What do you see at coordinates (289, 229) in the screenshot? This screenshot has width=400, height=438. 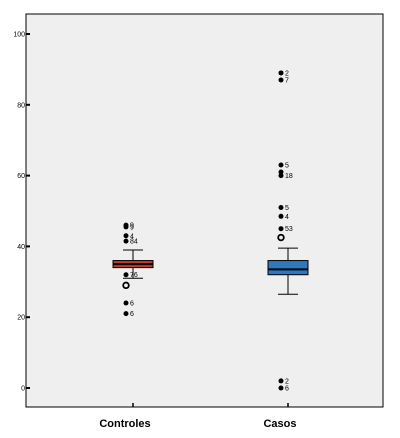 I see `outlier-label: 53` at bounding box center [289, 229].